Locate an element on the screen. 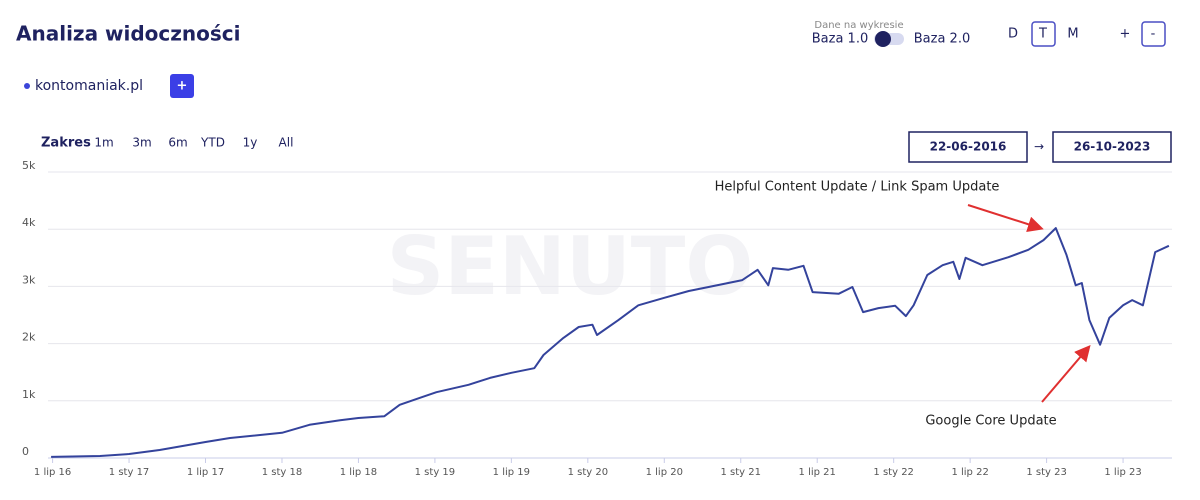 The height and width of the screenshot is (500, 1200). range-option: 1m is located at coordinates (103, 143).